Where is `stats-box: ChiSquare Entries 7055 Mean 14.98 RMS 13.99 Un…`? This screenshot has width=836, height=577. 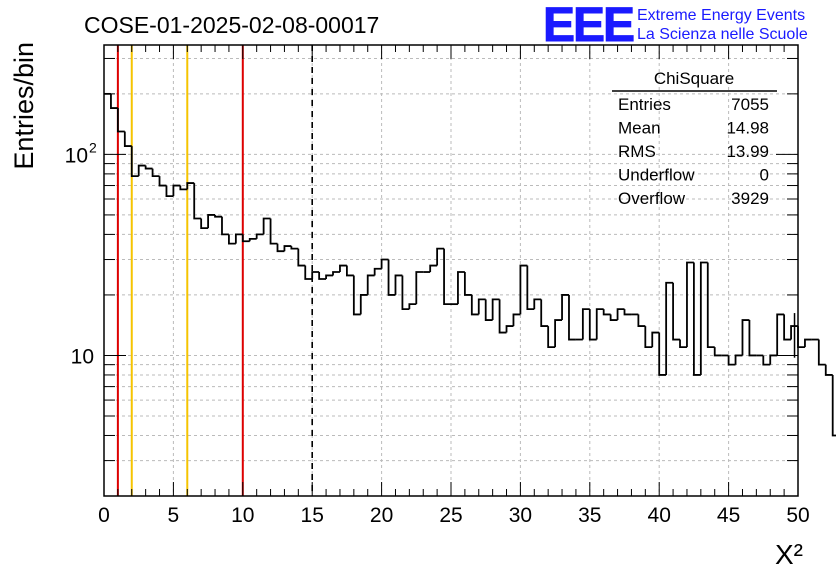
stats-box: ChiSquare Entries 7055 Mean 14.98 RMS 13.99 Un… is located at coordinates (694, 138).